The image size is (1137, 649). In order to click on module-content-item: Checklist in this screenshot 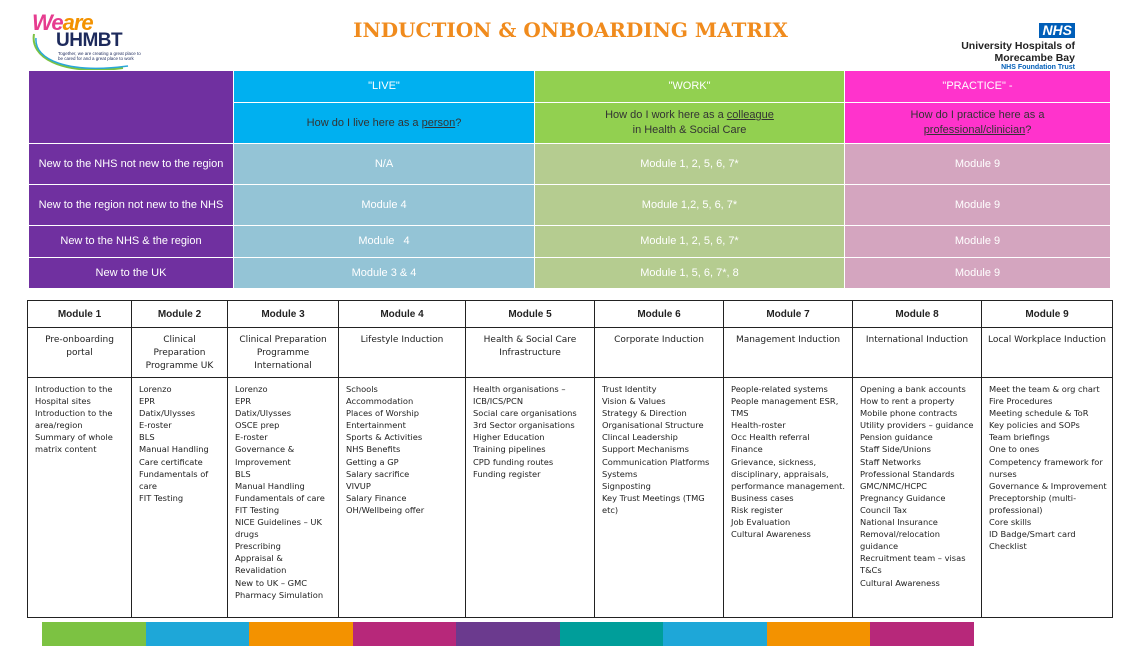, I will do `click(1008, 546)`.